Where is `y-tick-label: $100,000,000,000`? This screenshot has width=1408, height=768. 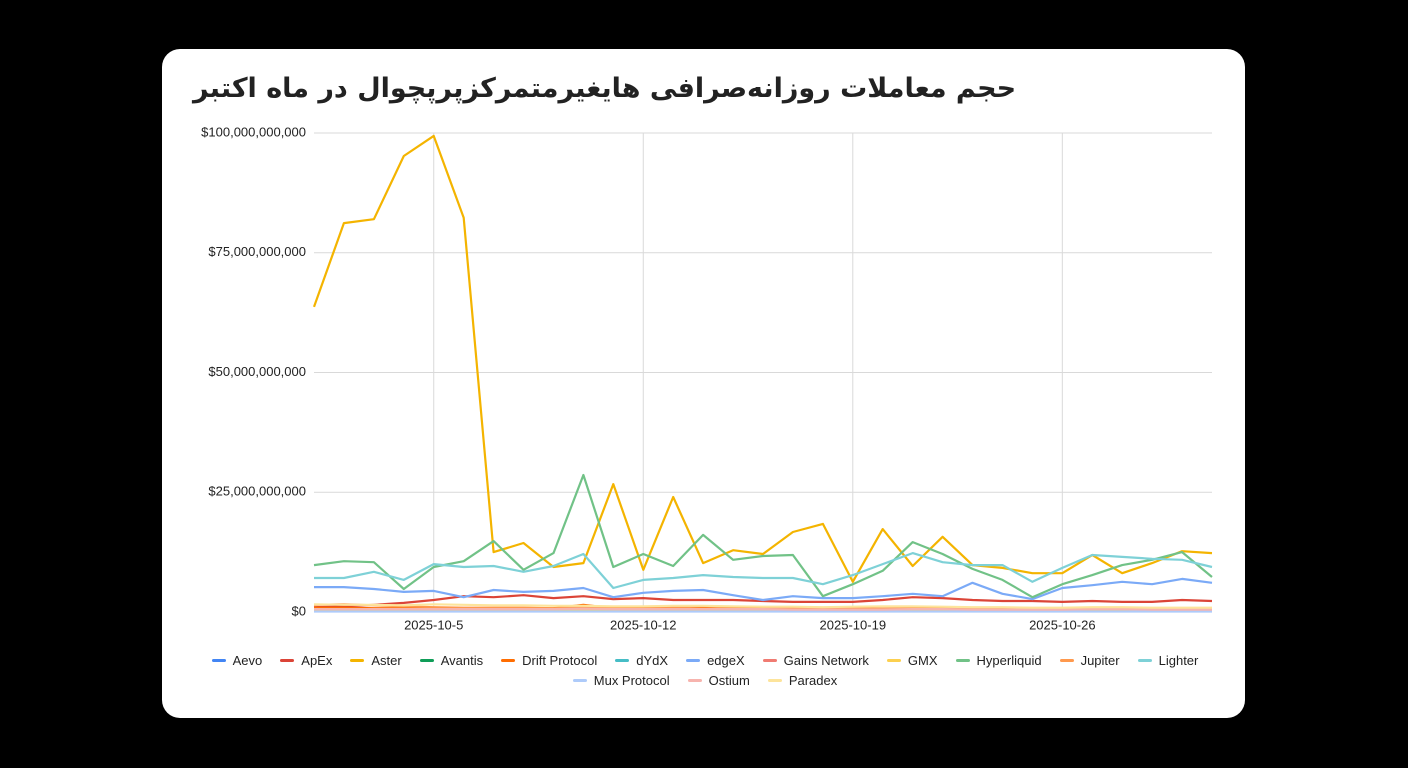 y-tick-label: $100,000,000,000 is located at coordinates (253, 131).